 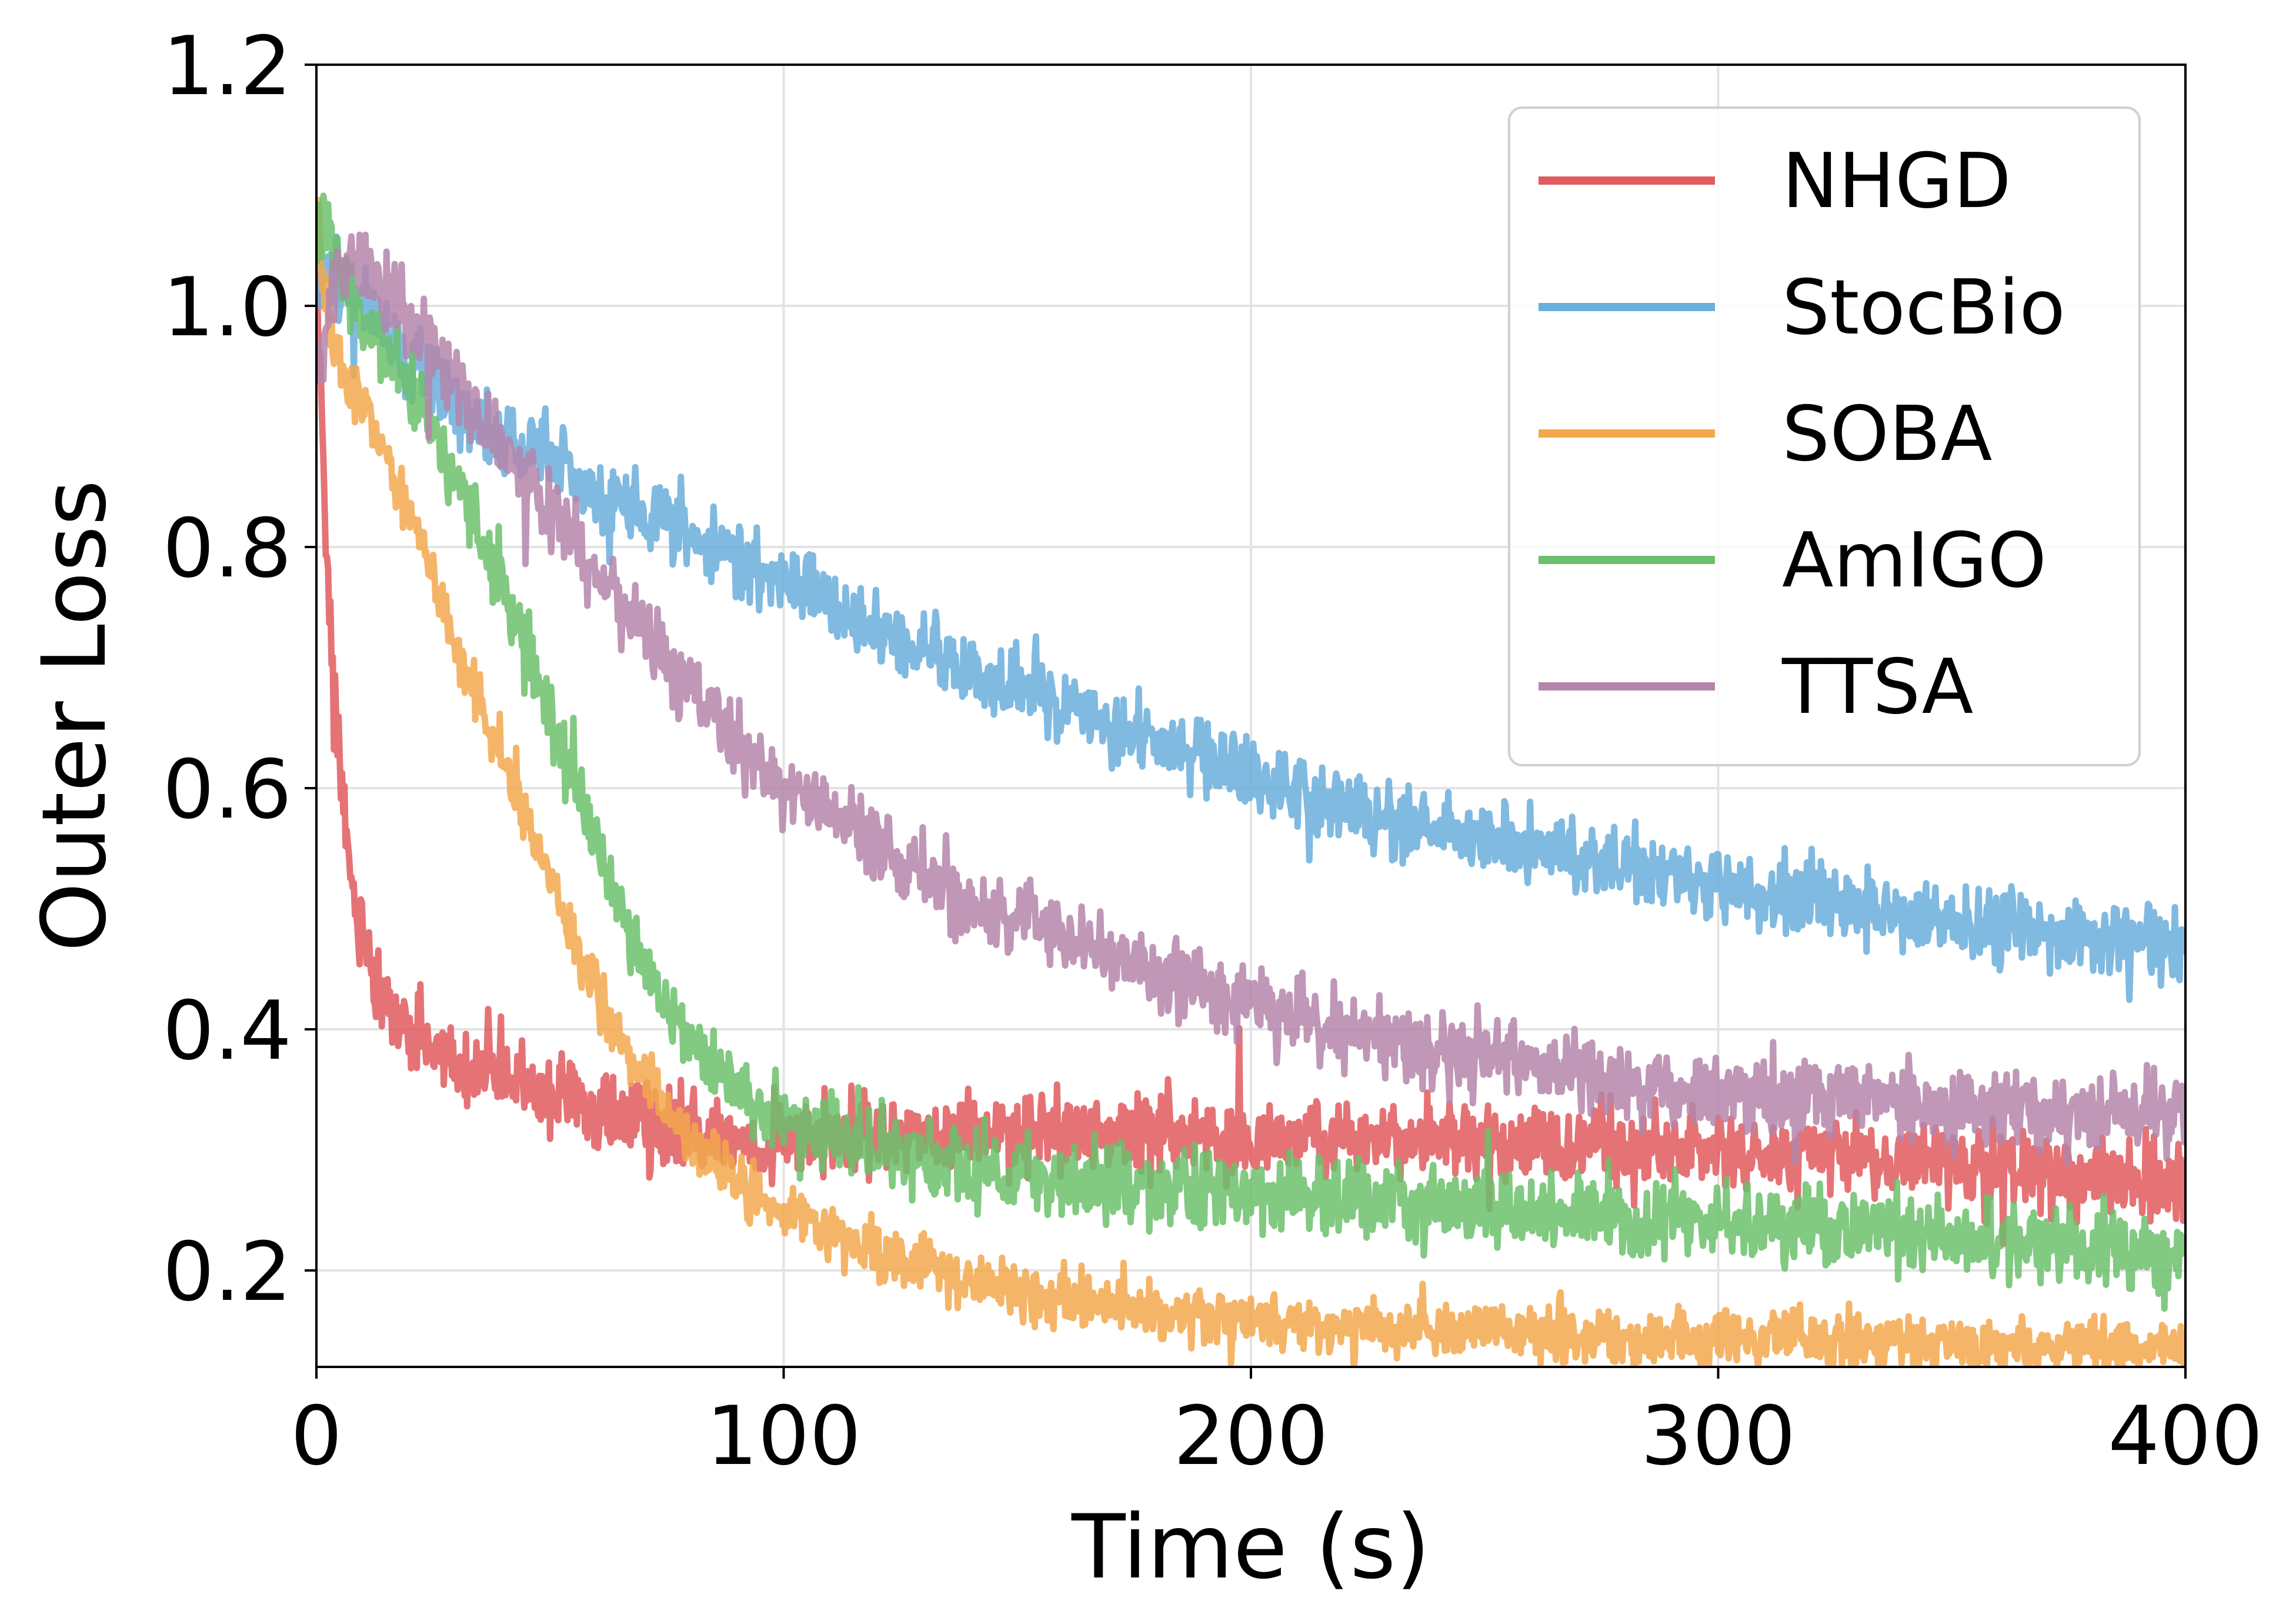 I want to click on x-tick-label: 100, so click(x=783, y=1436).